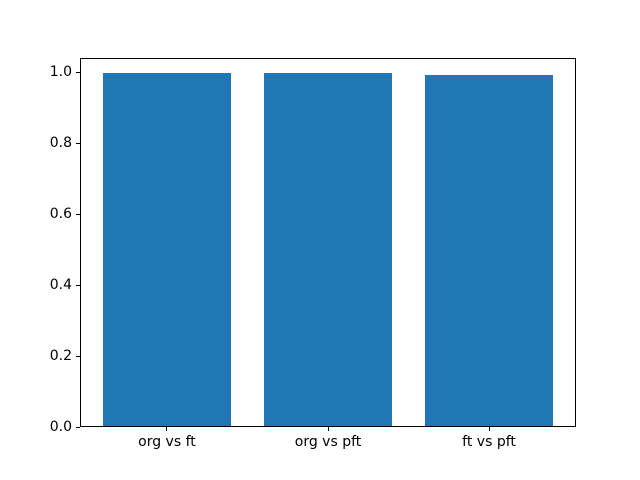  Describe the element at coordinates (60, 72) in the screenshot. I see `y-tick-label: 1.0` at that location.